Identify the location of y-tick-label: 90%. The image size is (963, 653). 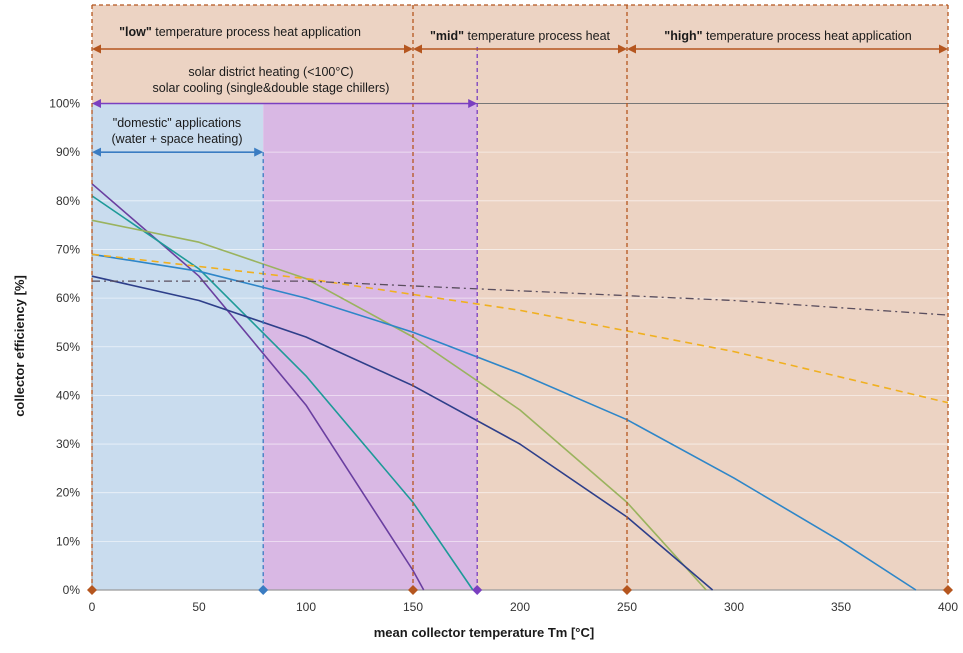
(68, 152).